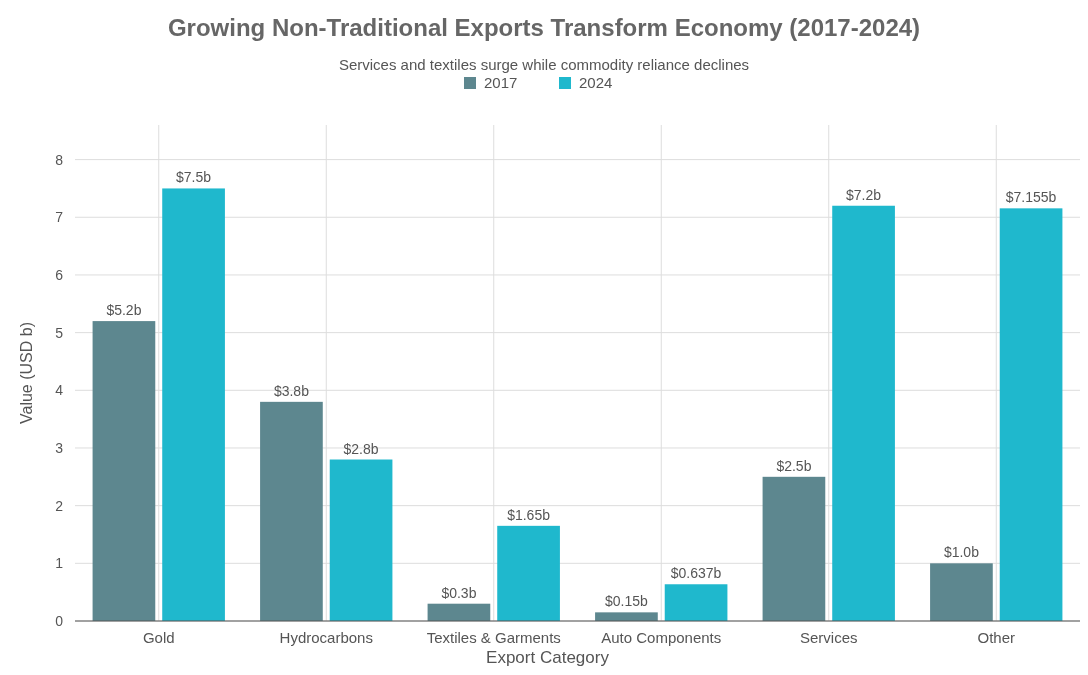  I want to click on x-tick-label: Gold, so click(158, 637).